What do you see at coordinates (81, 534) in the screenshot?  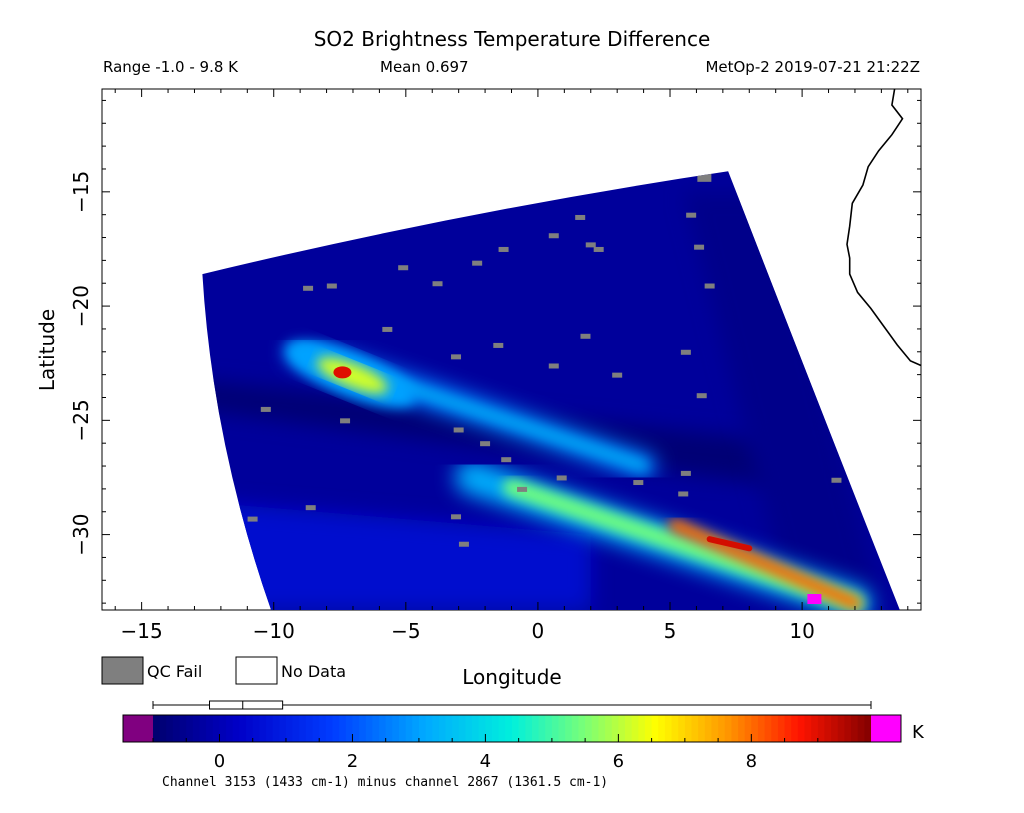 I see `y-tick-label: −30` at bounding box center [81, 534].